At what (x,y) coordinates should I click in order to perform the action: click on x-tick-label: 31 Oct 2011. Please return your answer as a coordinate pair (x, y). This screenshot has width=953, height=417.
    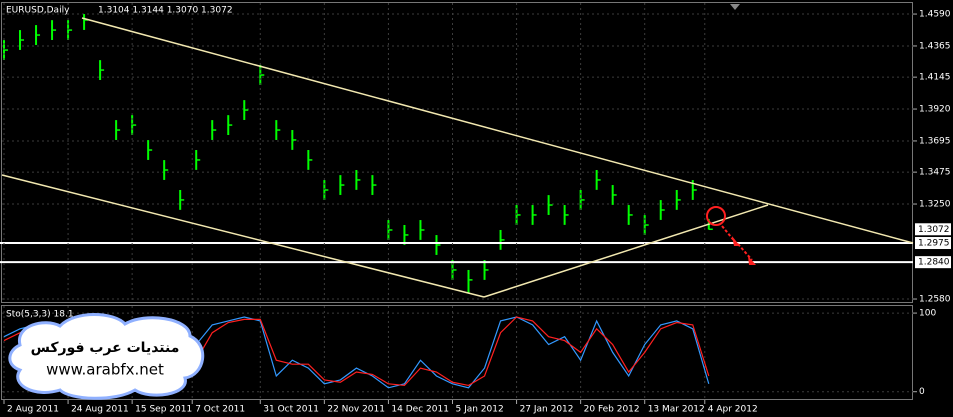
    Looking at the image, I should click on (291, 410).